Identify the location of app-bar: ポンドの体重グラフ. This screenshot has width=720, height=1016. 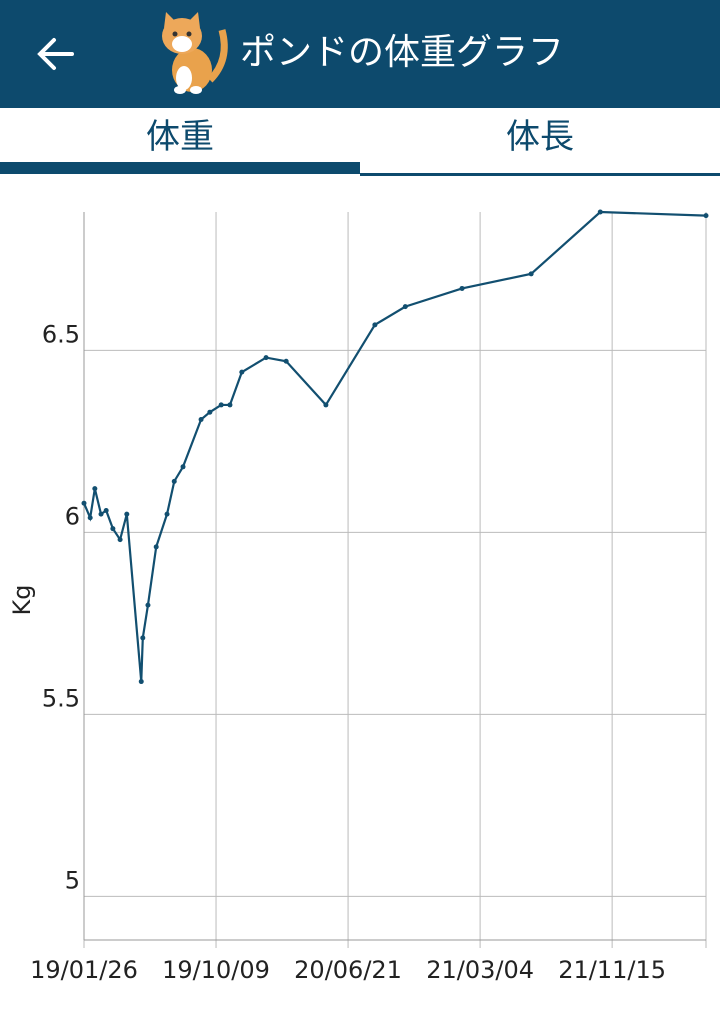
(360, 54).